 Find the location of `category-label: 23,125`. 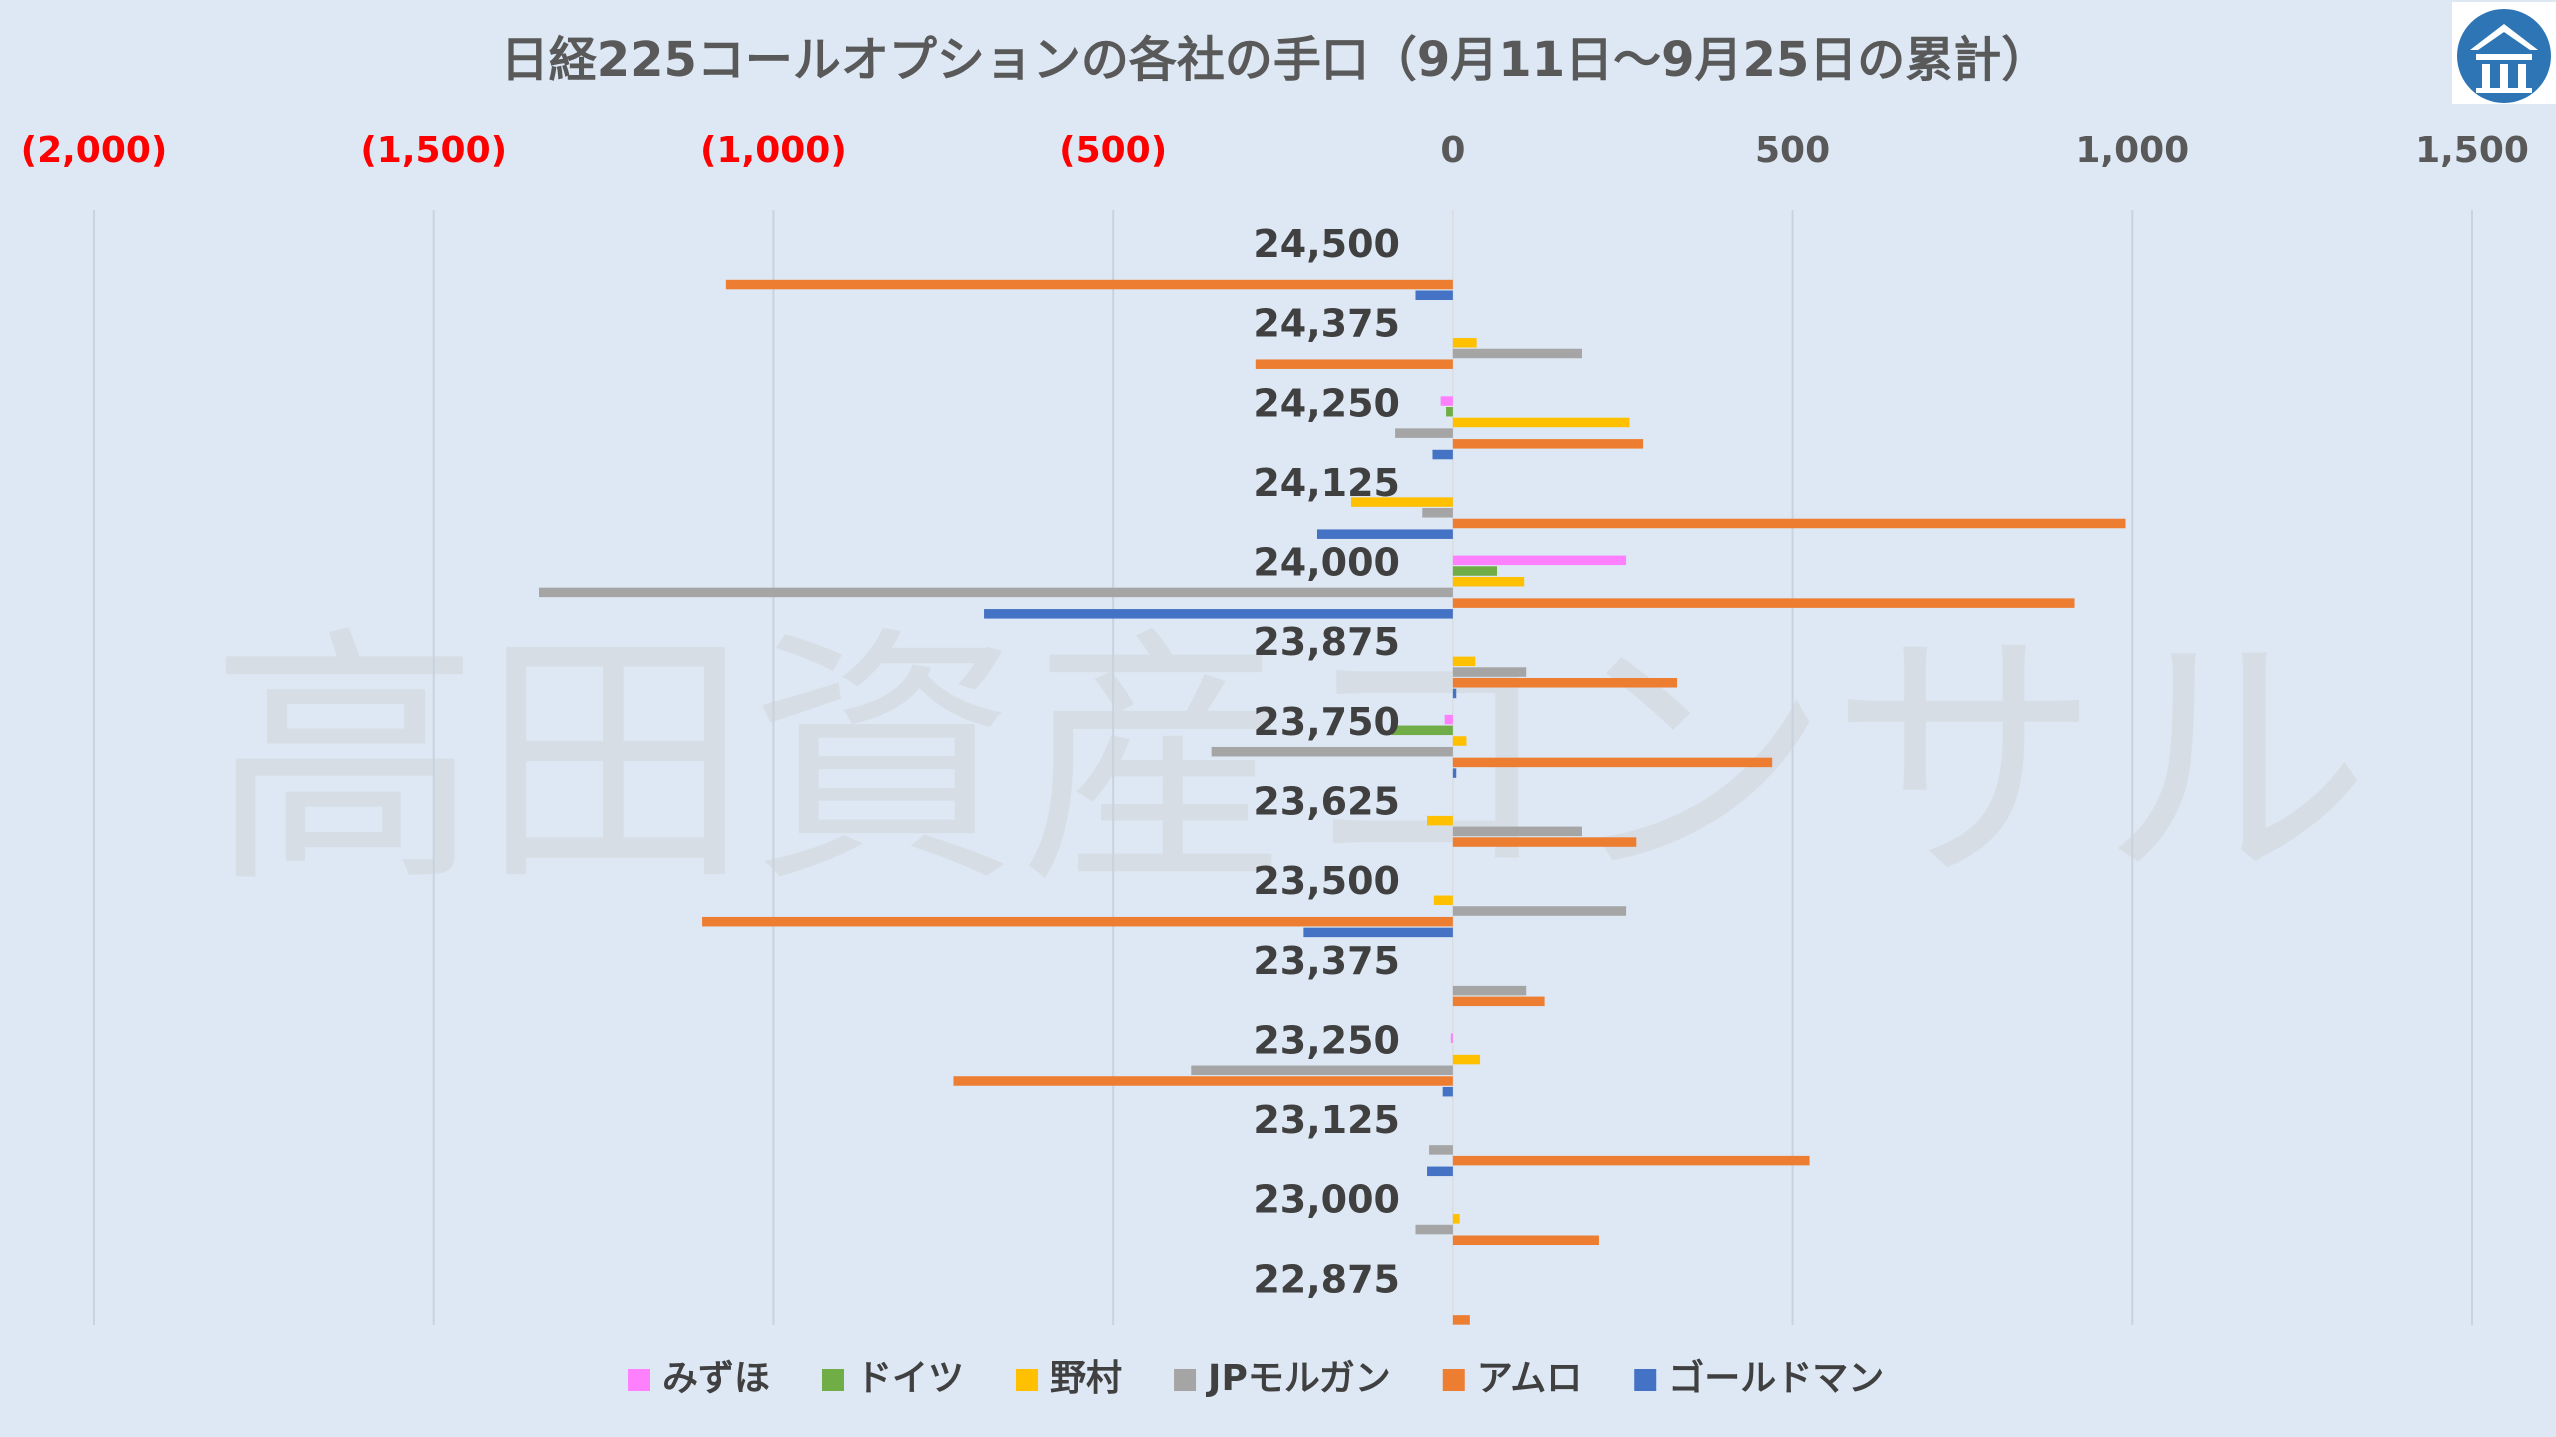

category-label: 23,125 is located at coordinates (1326, 1120).